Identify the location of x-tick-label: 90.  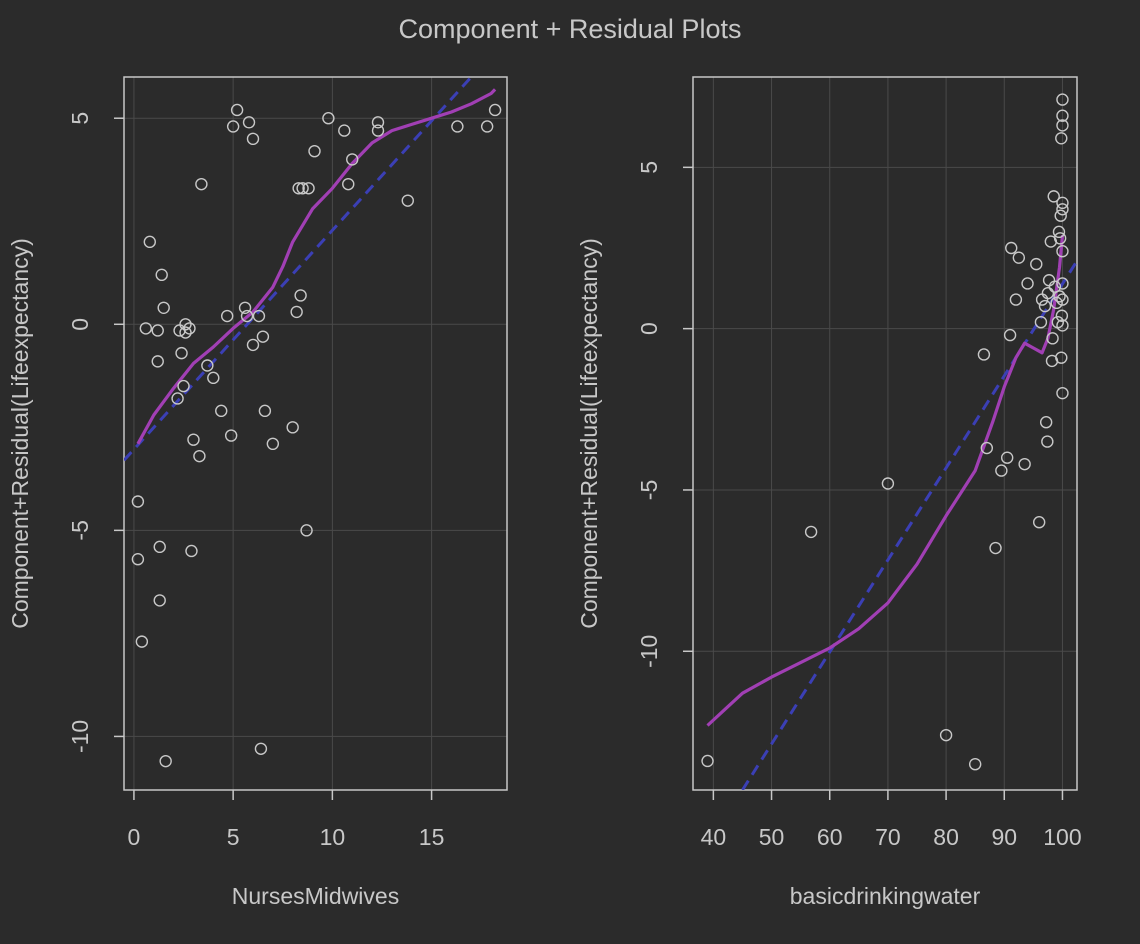
(1004, 837).